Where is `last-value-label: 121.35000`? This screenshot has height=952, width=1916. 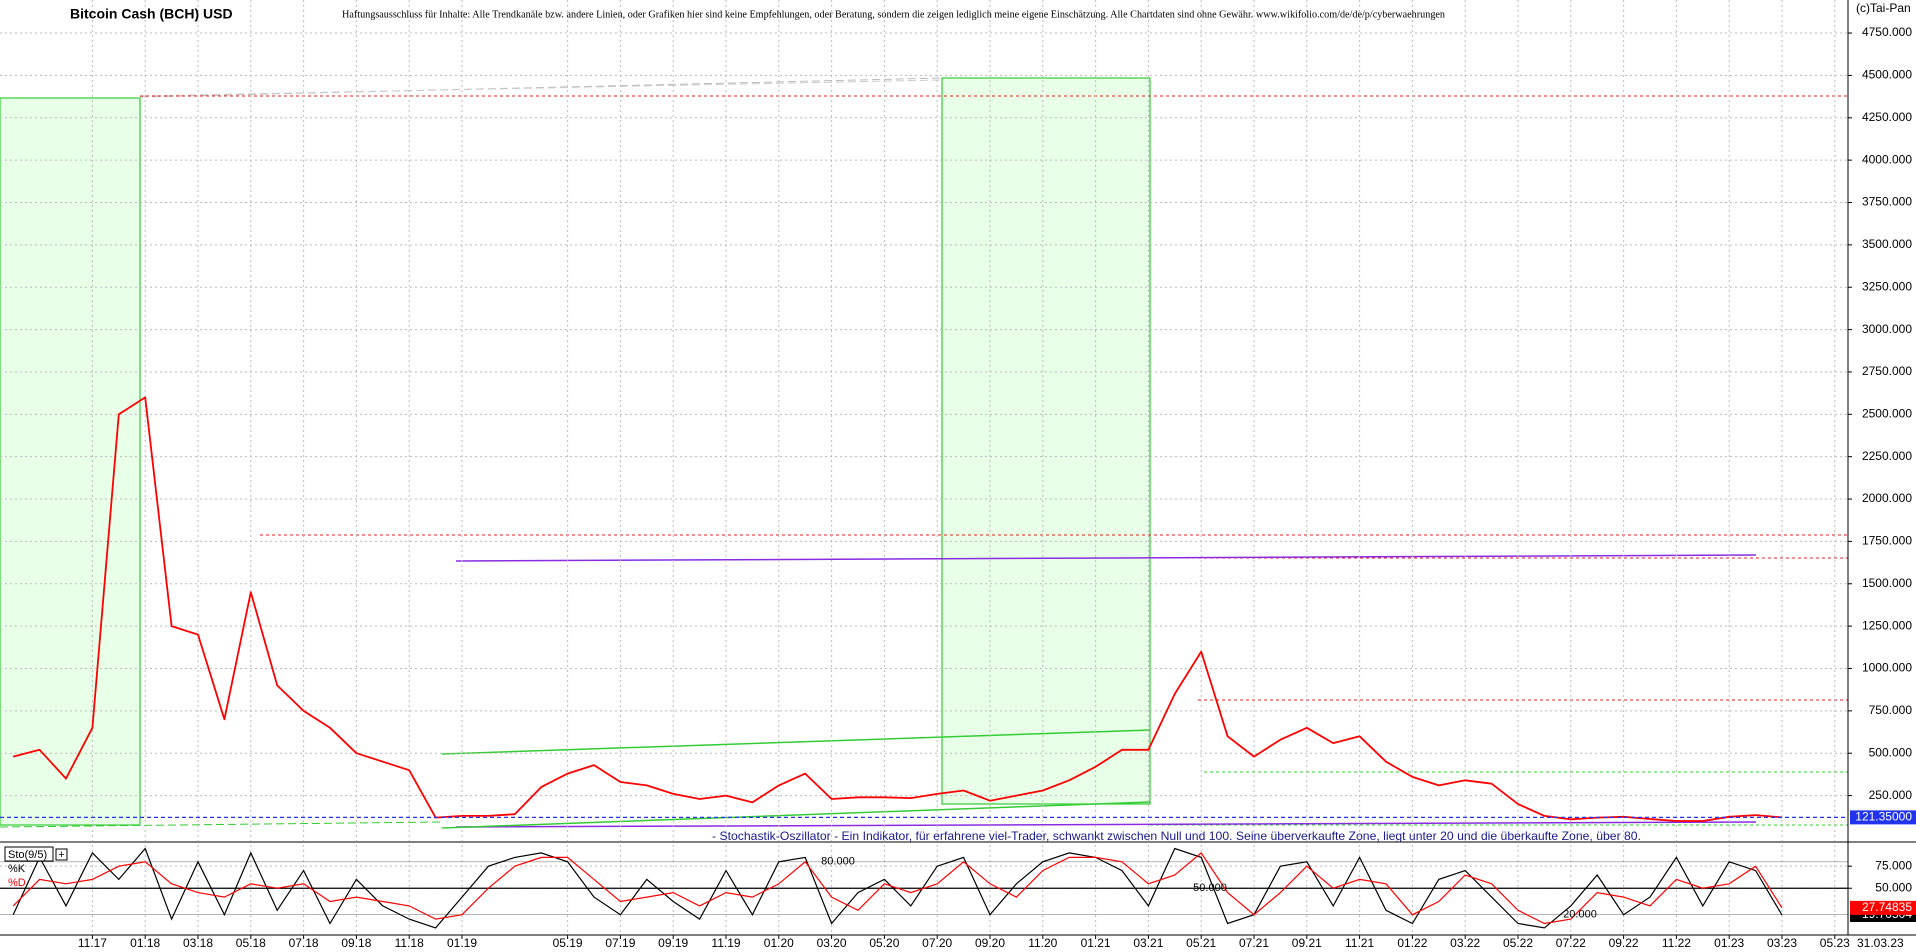
last-value-label: 121.35000 is located at coordinates (1883, 817).